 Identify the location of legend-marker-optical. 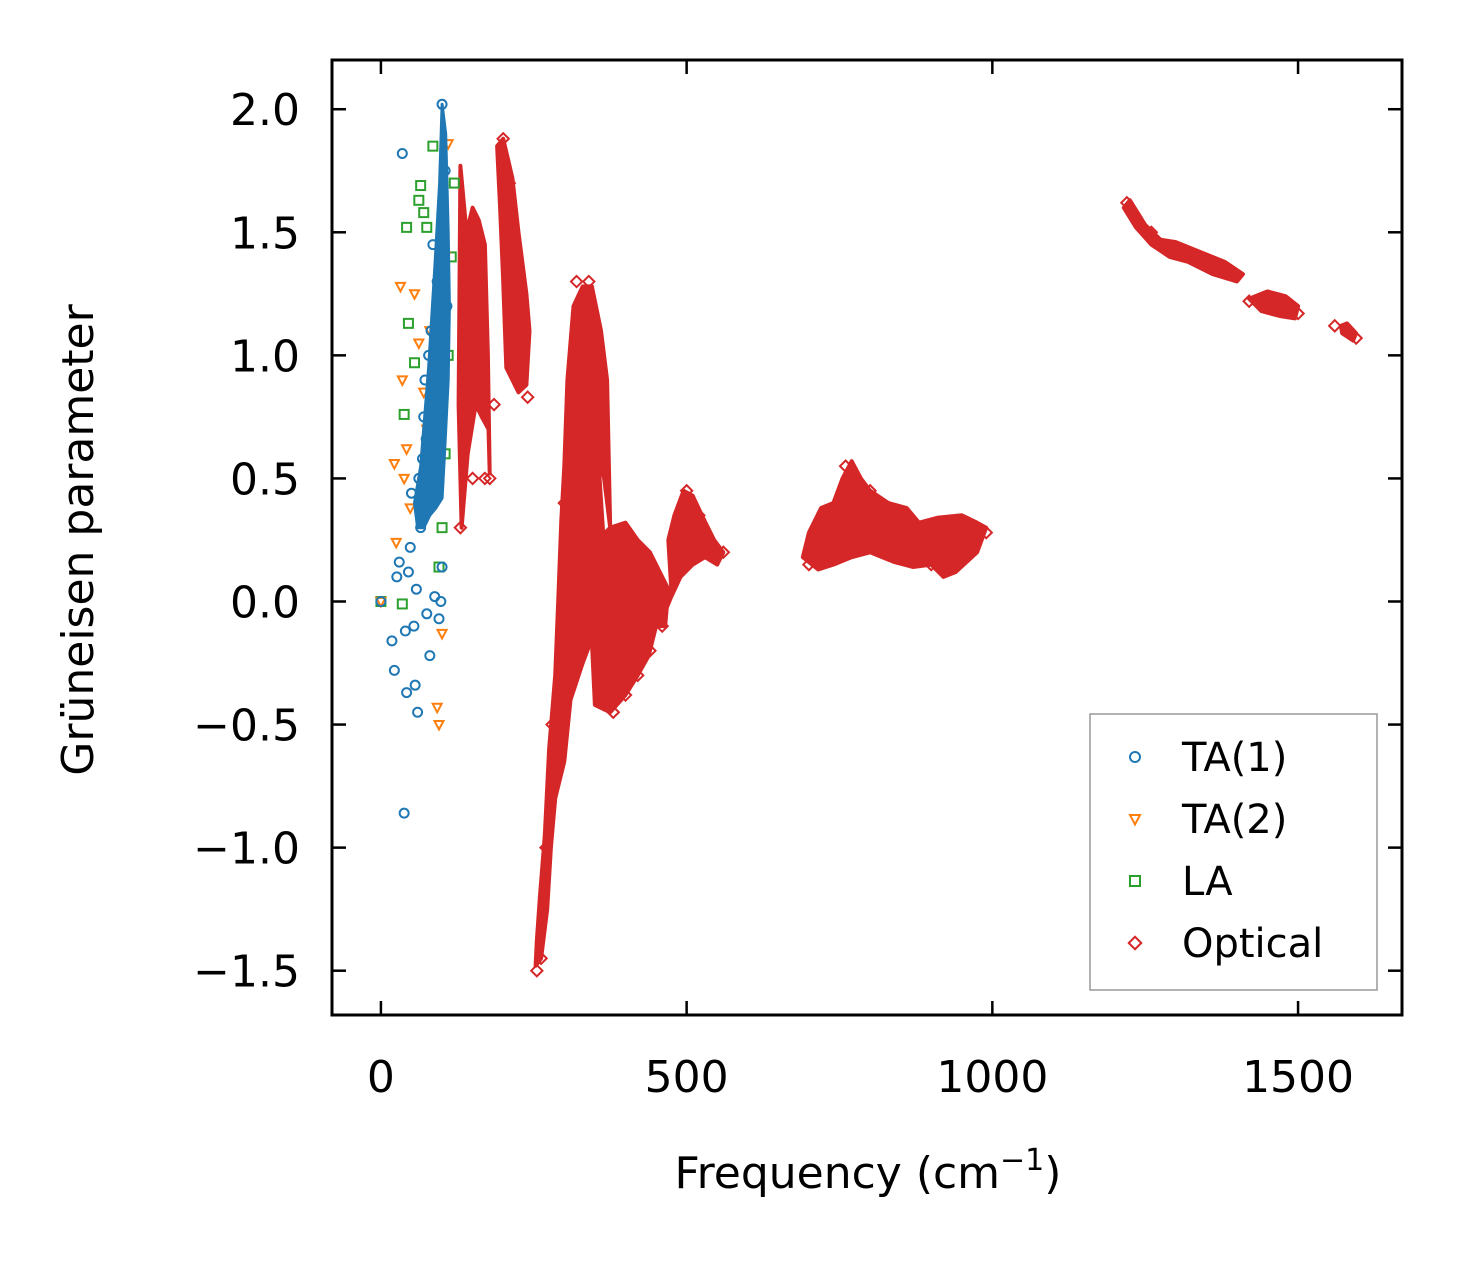
(1135, 943).